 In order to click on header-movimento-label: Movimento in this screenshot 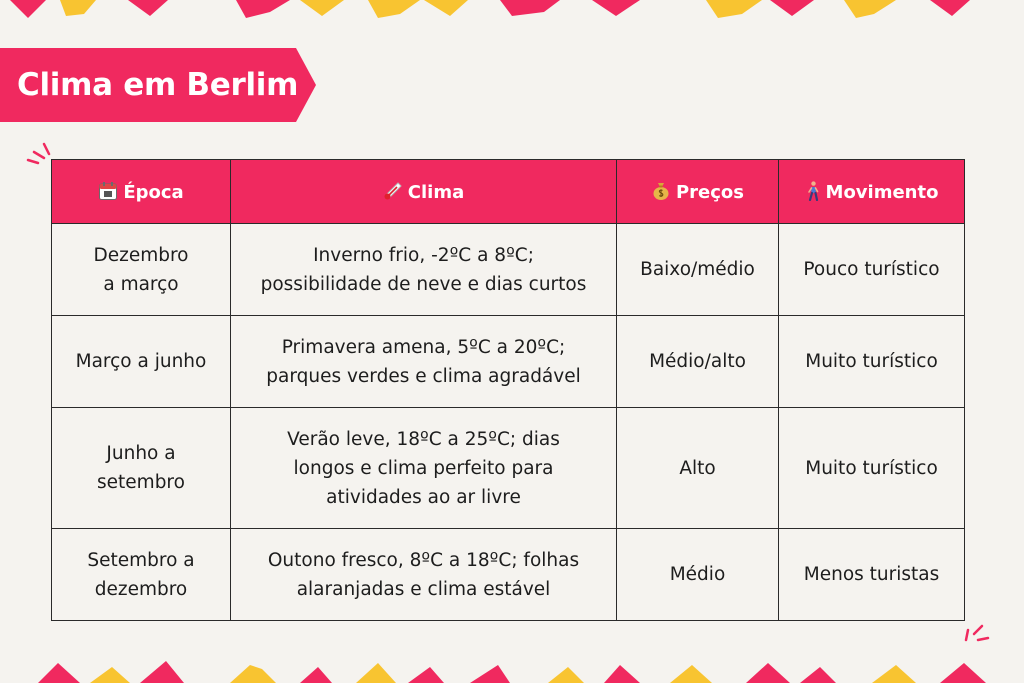, I will do `click(882, 192)`.